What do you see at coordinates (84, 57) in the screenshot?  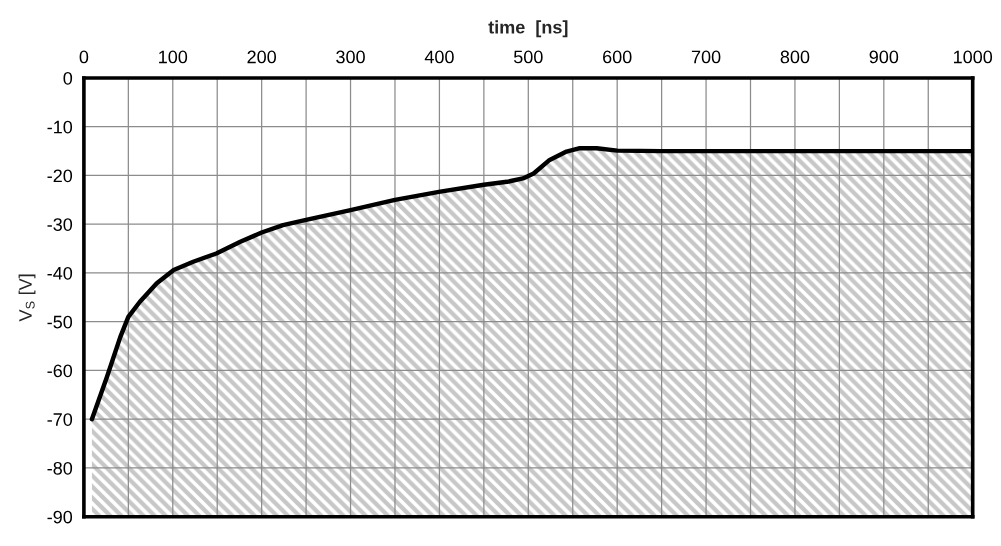 I see `x-tick-label: 0` at bounding box center [84, 57].